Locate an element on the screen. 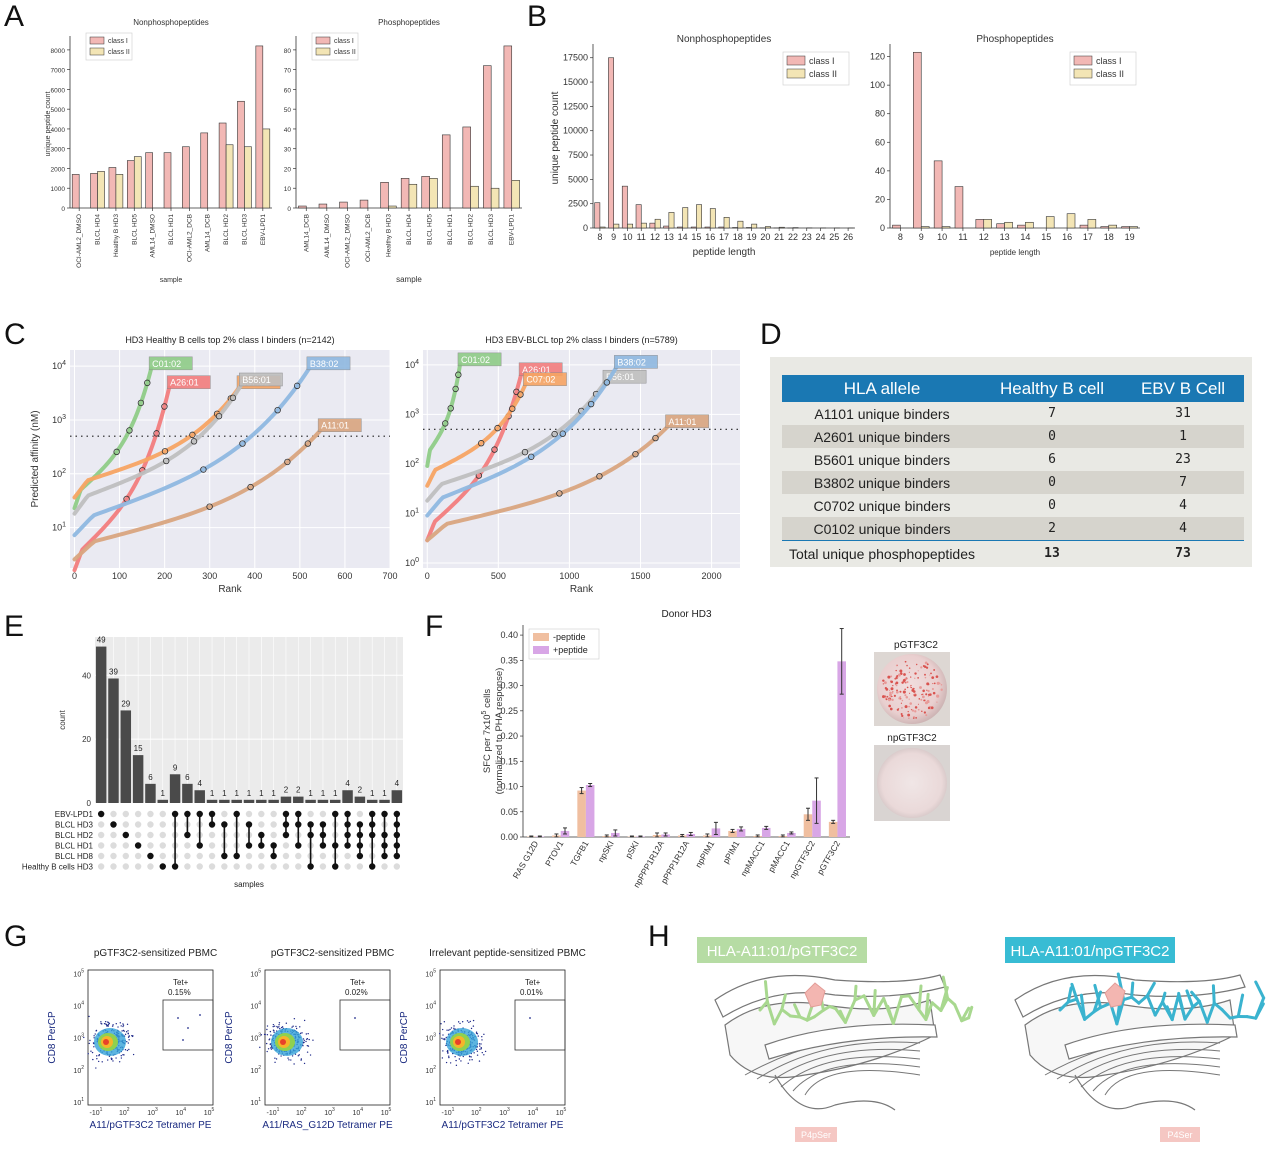 This screenshot has width=1280, height=1150. y-axis-label: CD8 PerCP is located at coordinates (52, 1037).